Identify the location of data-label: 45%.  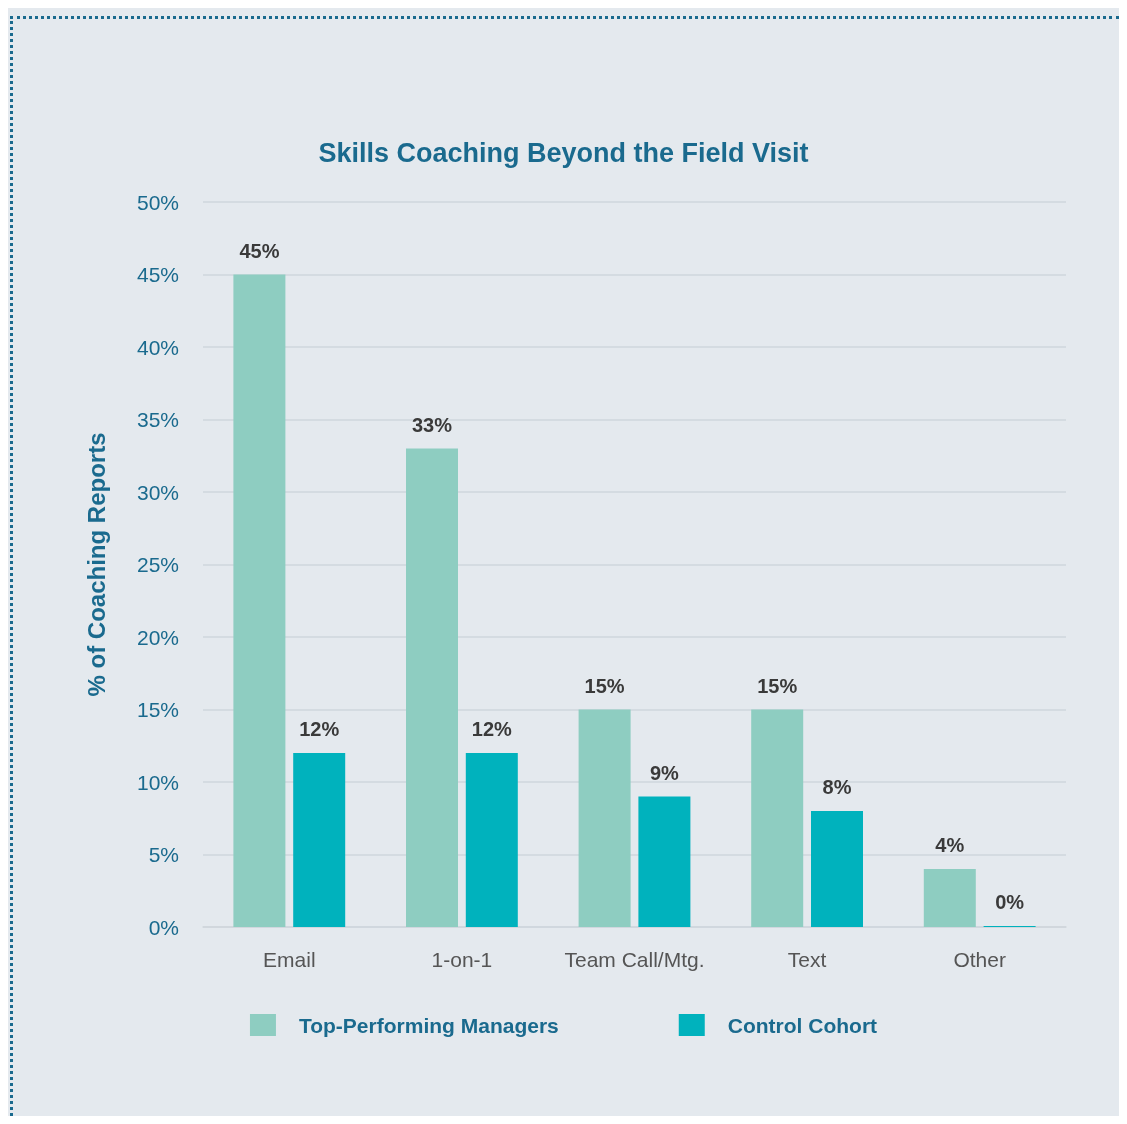
(259, 250).